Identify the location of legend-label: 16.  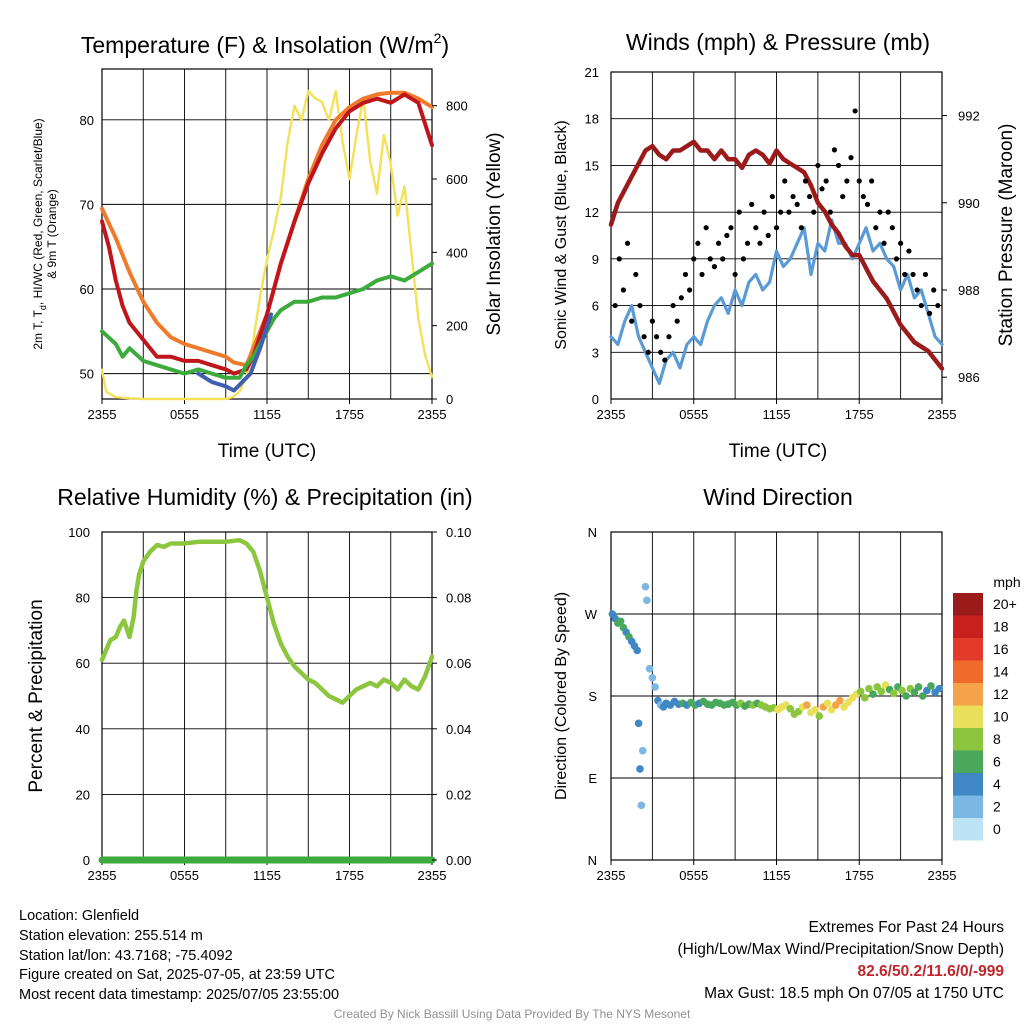
(1001, 649).